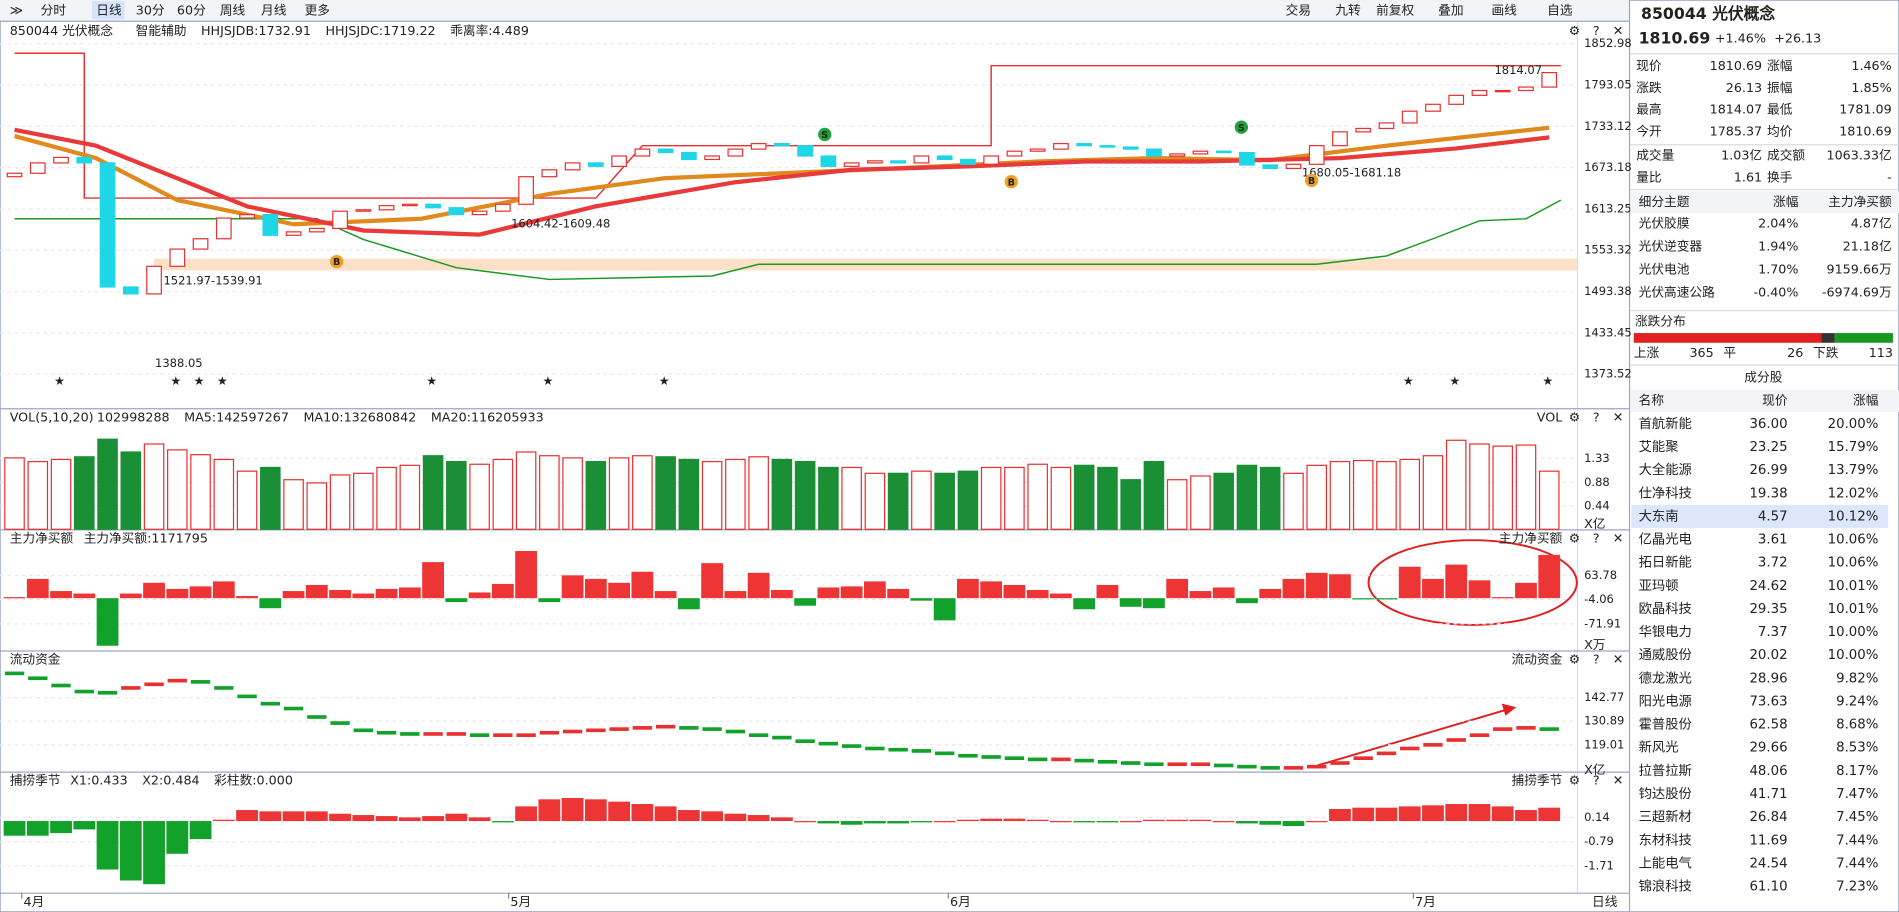  What do you see at coordinates (150, 9) in the screenshot?
I see `toolbar-tab: 30分` at bounding box center [150, 9].